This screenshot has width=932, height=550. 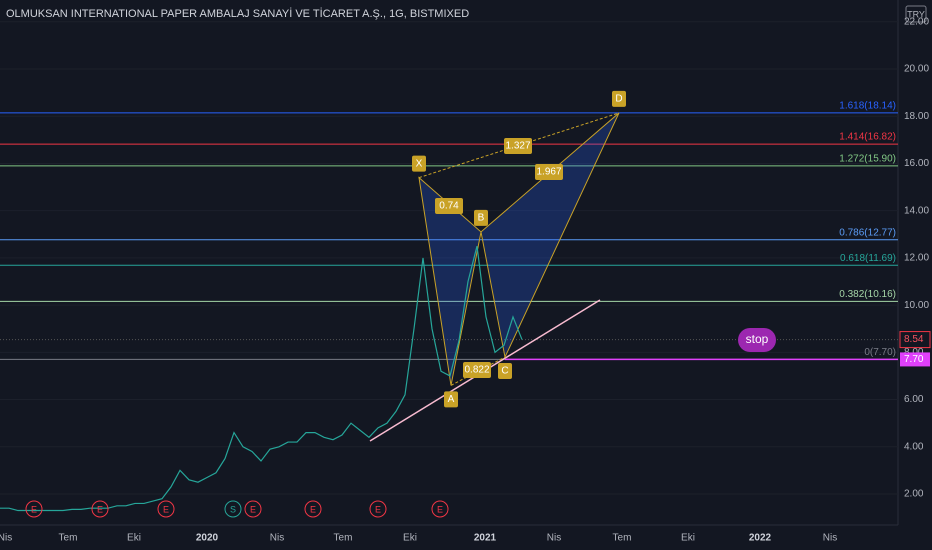 I want to click on fib-label: 0.618(11.69), so click(x=868, y=258).